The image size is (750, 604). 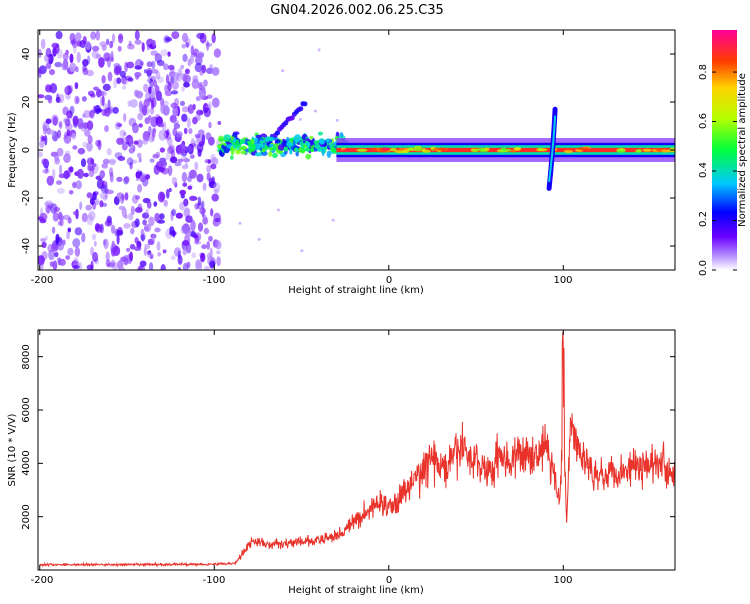 What do you see at coordinates (42, 580) in the screenshot?
I see `snr-xtick-label-0: -200` at bounding box center [42, 580].